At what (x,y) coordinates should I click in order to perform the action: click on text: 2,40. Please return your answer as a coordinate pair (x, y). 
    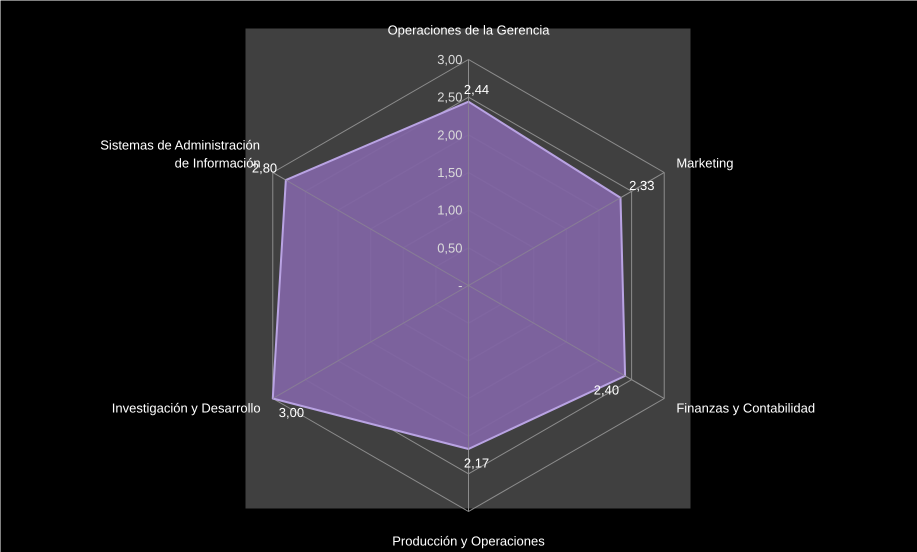
    Looking at the image, I should click on (607, 390).